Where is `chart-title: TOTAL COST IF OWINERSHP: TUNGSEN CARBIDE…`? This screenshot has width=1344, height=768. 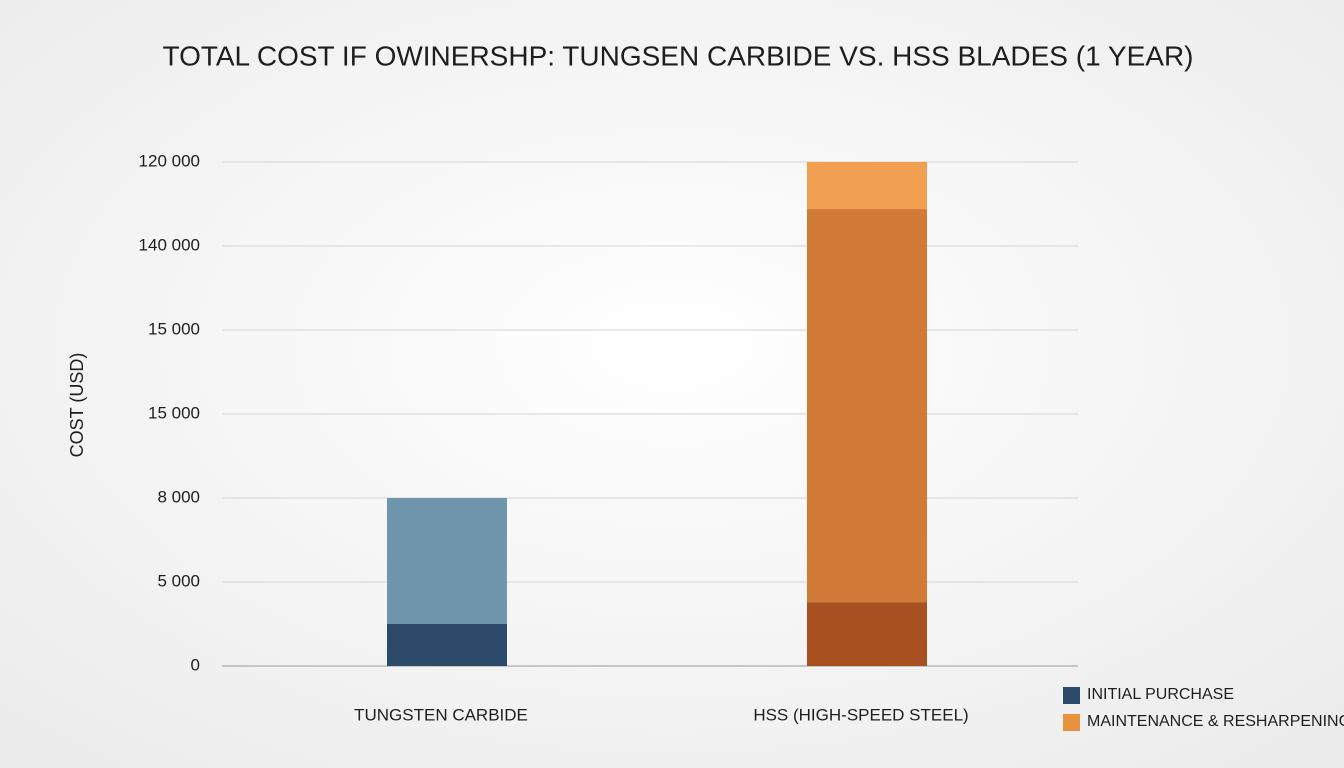 chart-title: TOTAL COST IF OWINERSHP: TUNGSEN CARBIDE… is located at coordinates (677, 55).